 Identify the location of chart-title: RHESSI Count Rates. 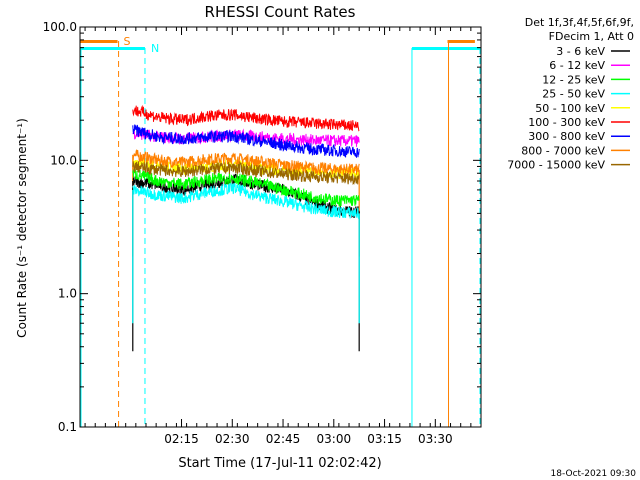
(280, 12).